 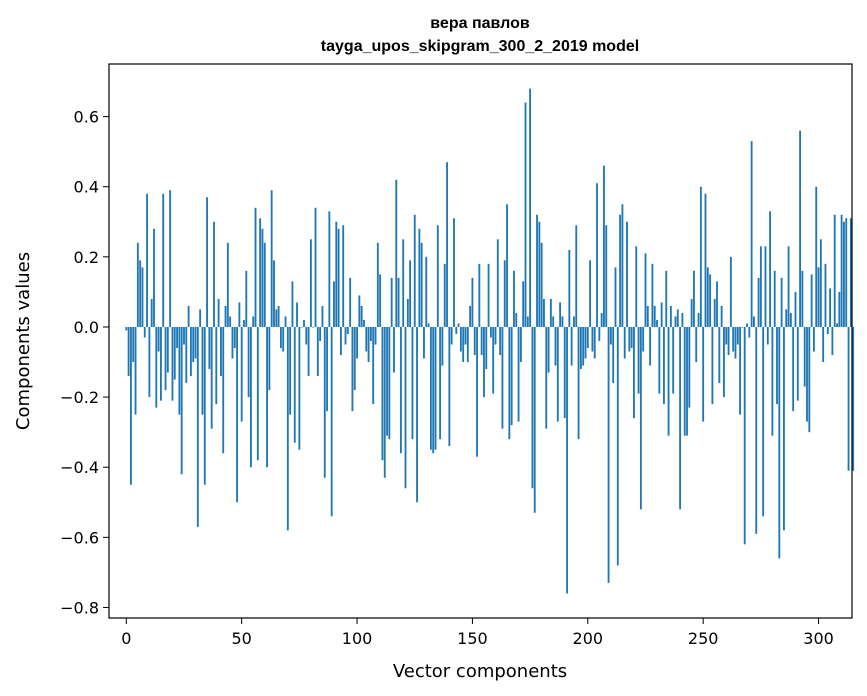 What do you see at coordinates (79, 607) in the screenshot?
I see `y-tick-label: −0.8` at bounding box center [79, 607].